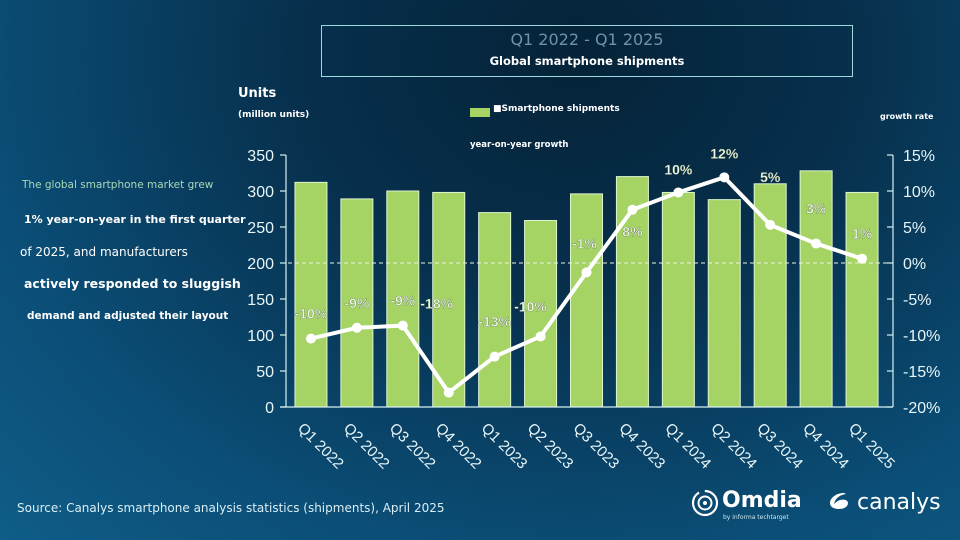 The image size is (960, 540). Describe the element at coordinates (921, 336) in the screenshot. I see `right-axis-tick-label: -10%` at that location.